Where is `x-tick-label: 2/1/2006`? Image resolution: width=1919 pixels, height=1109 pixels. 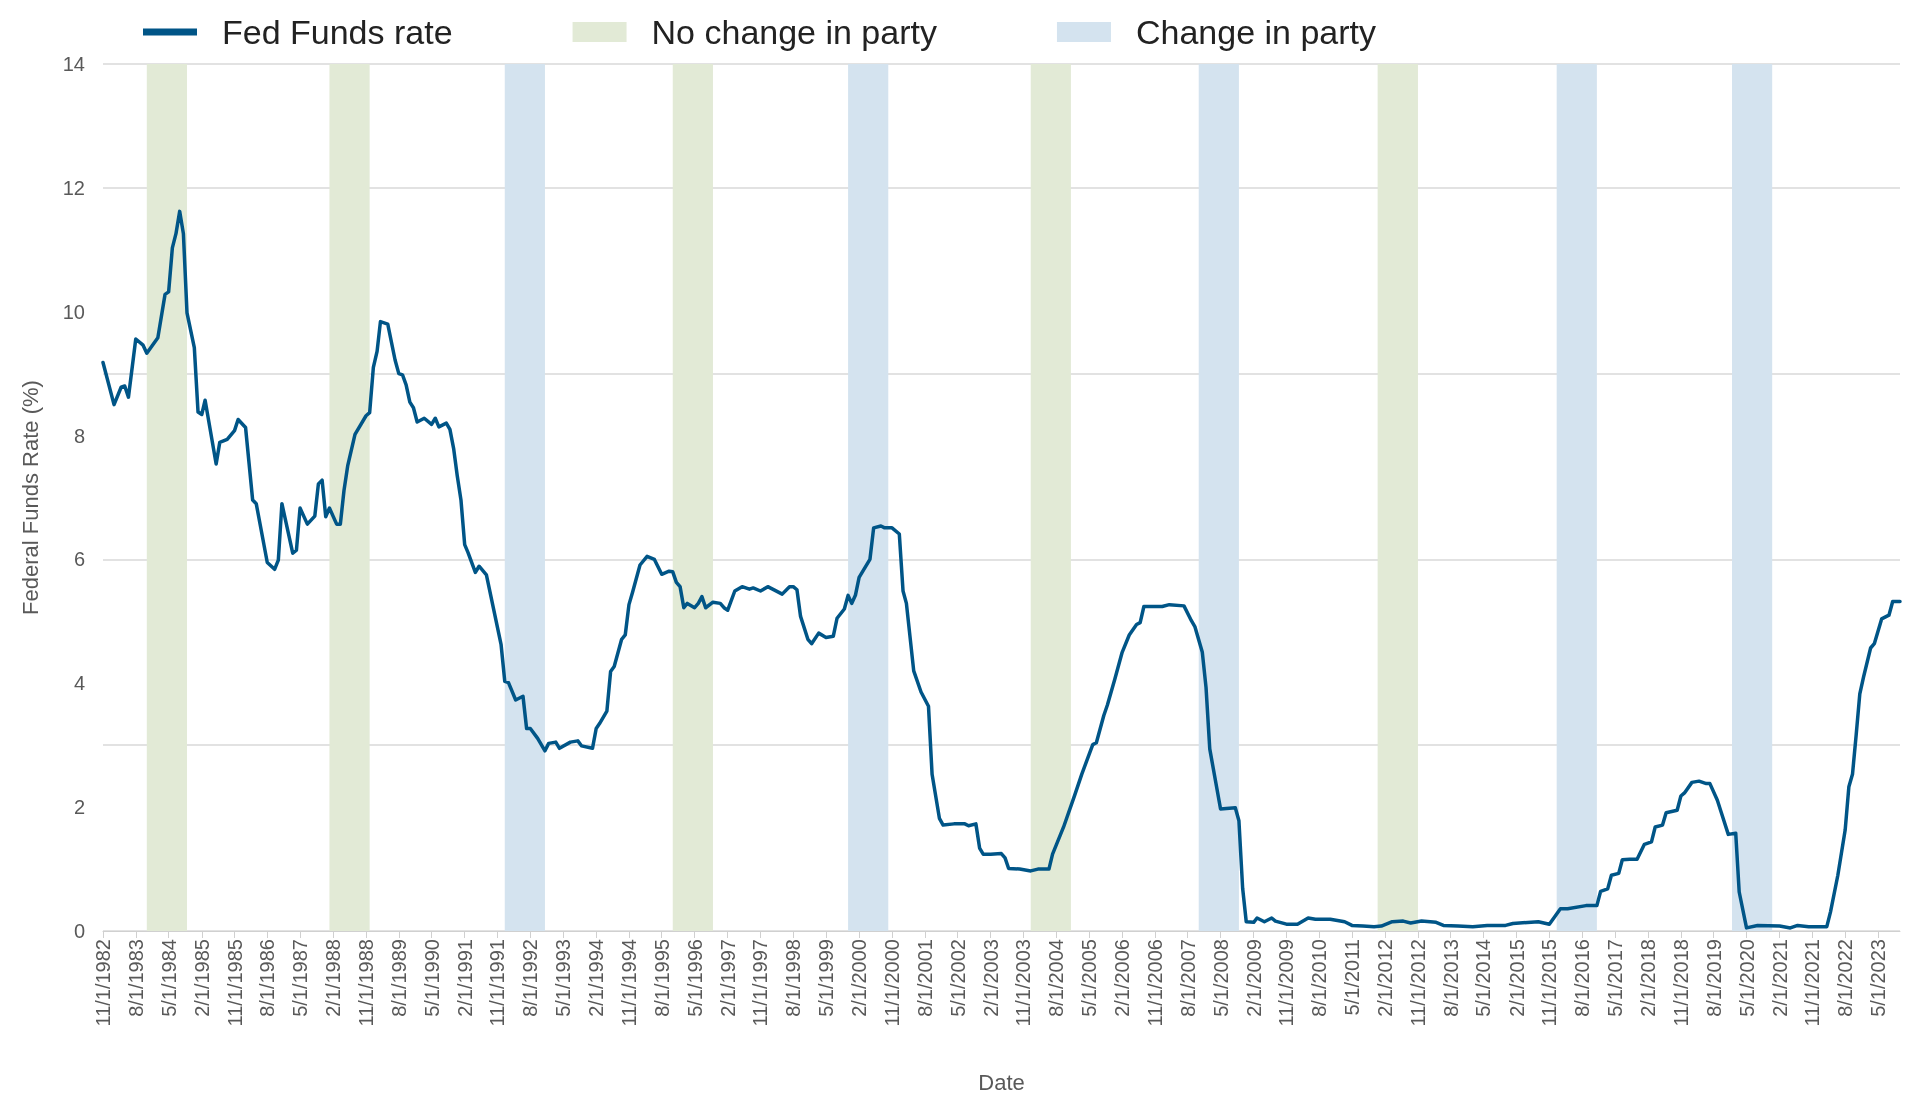
x-tick-label: 2/1/2006 is located at coordinates (1122, 978).